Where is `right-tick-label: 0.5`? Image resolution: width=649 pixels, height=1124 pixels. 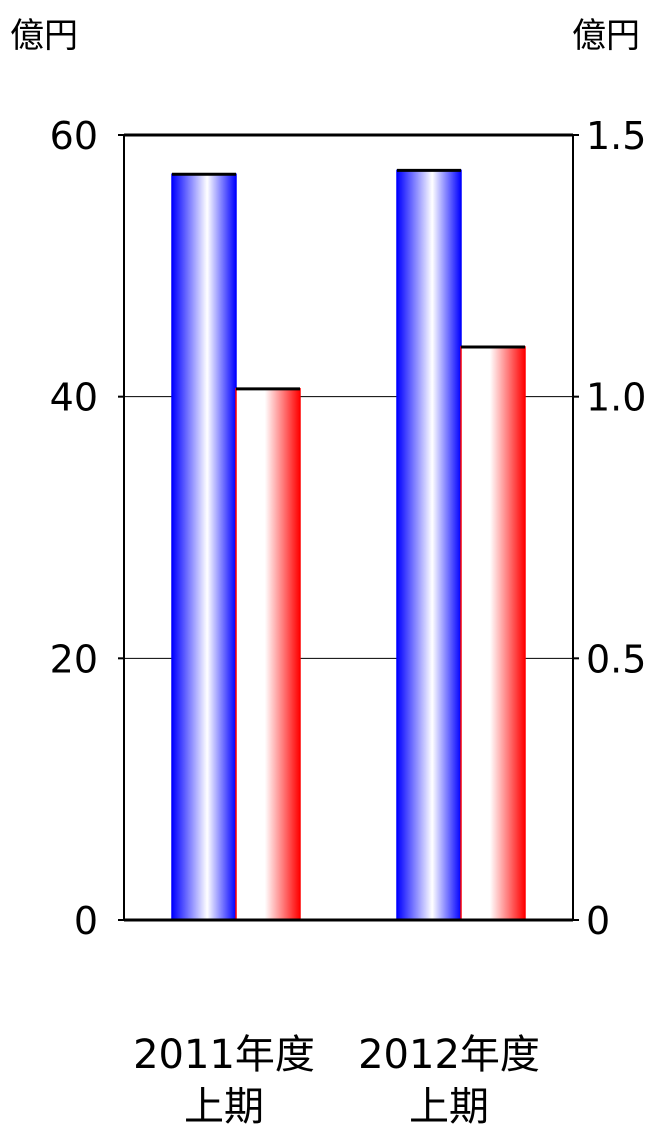
right-tick-label: 0.5 is located at coordinates (616, 659).